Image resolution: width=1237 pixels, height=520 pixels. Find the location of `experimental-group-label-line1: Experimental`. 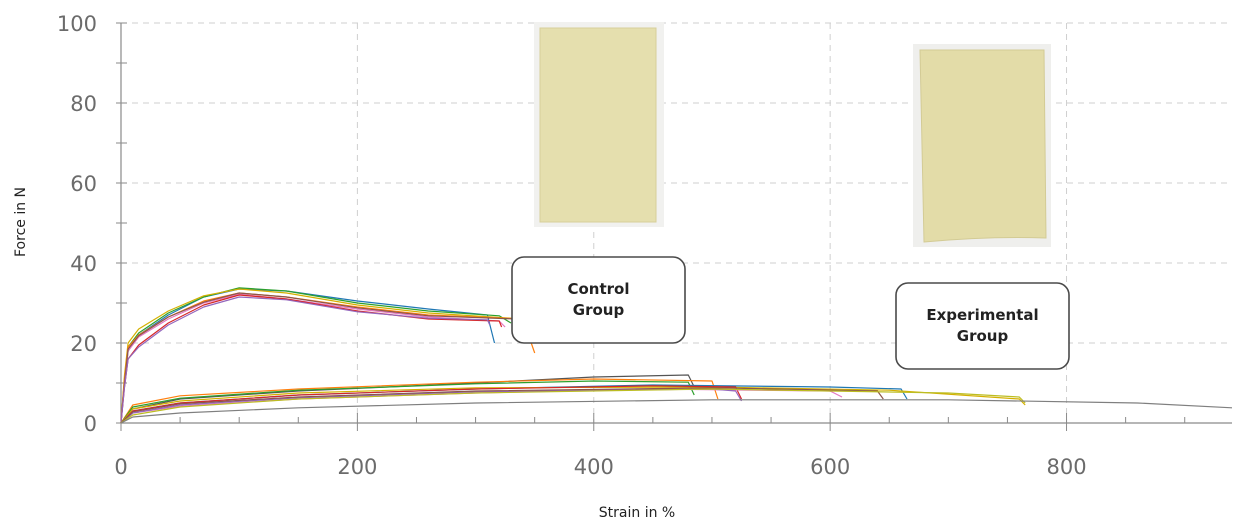

experimental-group-label-line1: Experimental is located at coordinates (982, 315).